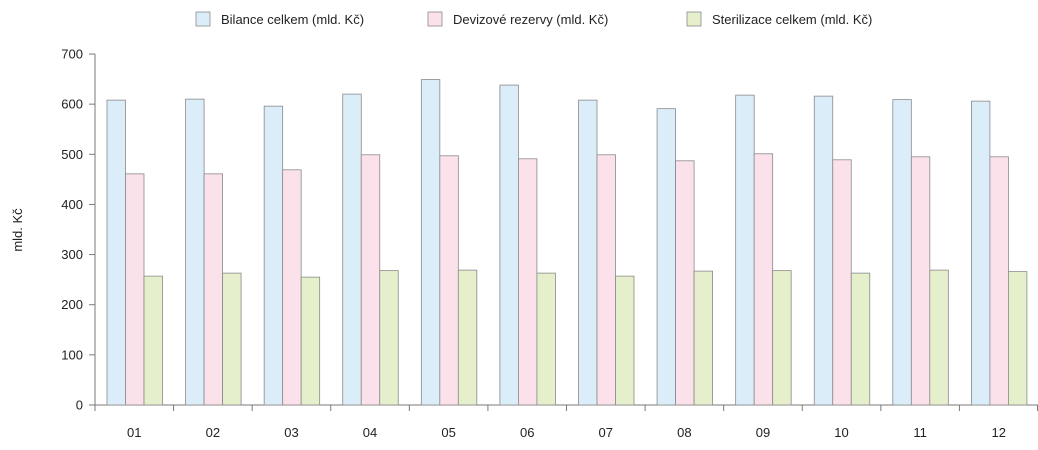 This screenshot has height=450, width=1038. What do you see at coordinates (72, 204) in the screenshot?
I see `y-tick-label: 400` at bounding box center [72, 204].